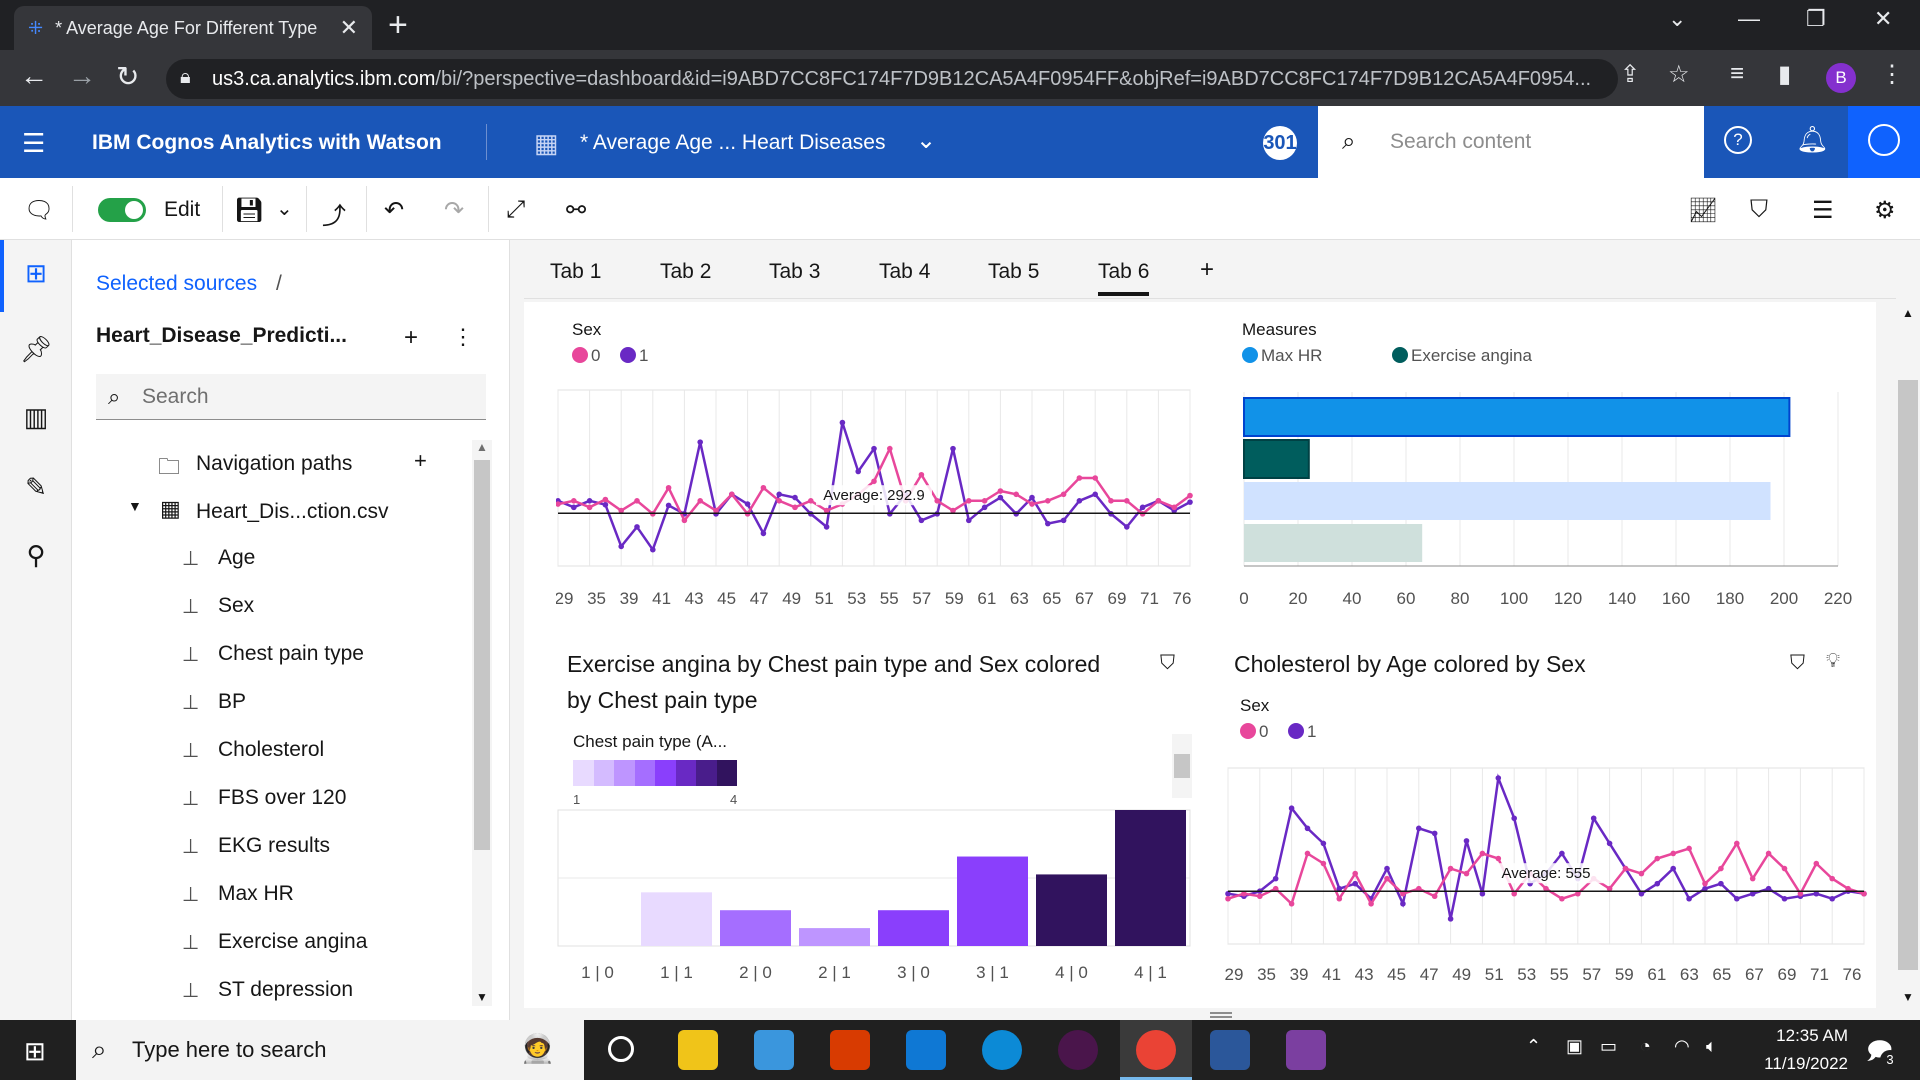  Describe the element at coordinates (1182, 766) in the screenshot. I see `legend-scroll-thumb` at that location.